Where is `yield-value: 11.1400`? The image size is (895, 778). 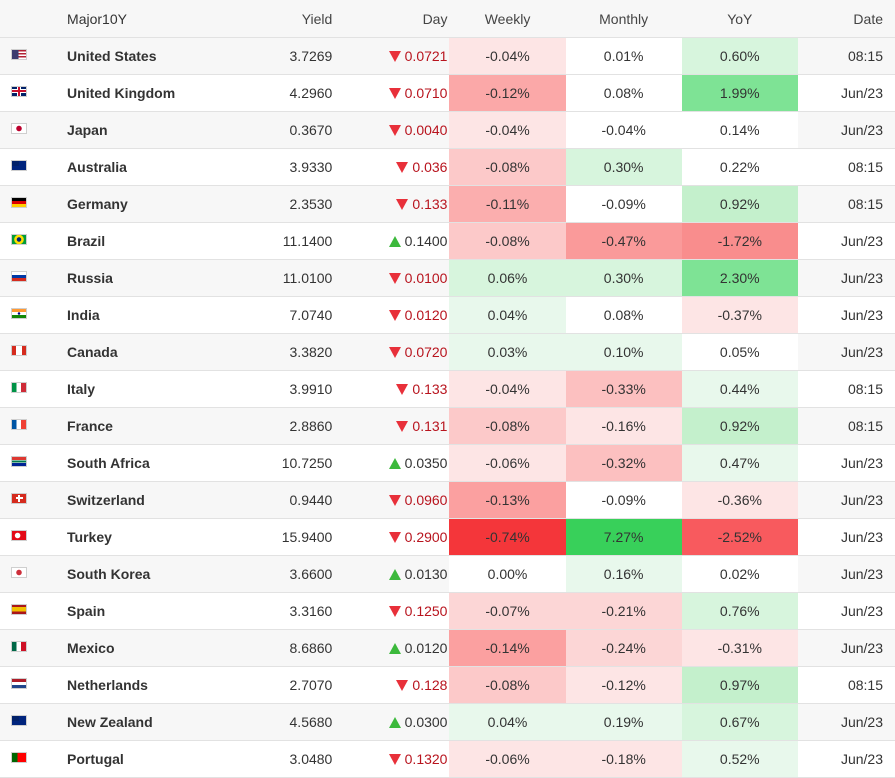 yield-value: 11.1400 is located at coordinates (267, 241).